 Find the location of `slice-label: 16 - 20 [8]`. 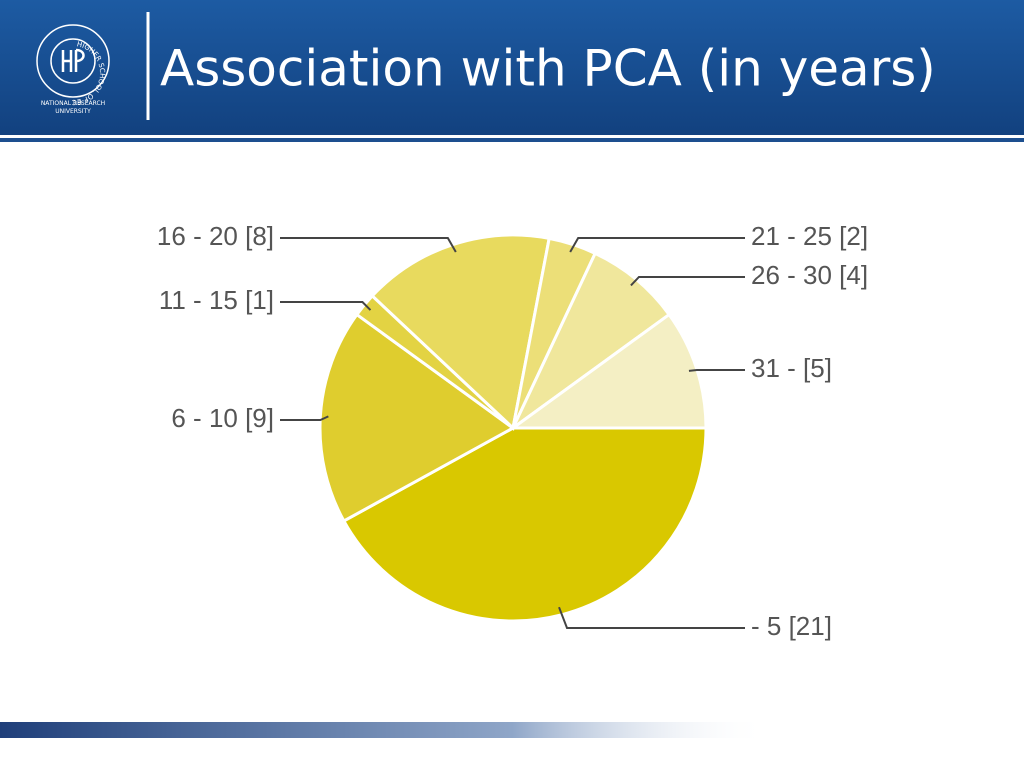

slice-label: 16 - 20 [8] is located at coordinates (215, 236).